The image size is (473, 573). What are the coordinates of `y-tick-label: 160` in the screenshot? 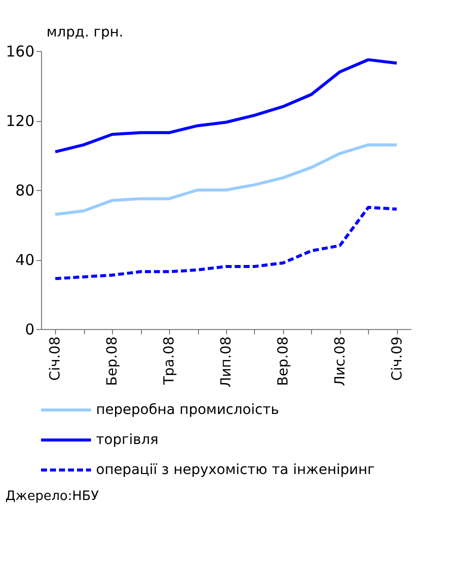 It's located at (20, 51).